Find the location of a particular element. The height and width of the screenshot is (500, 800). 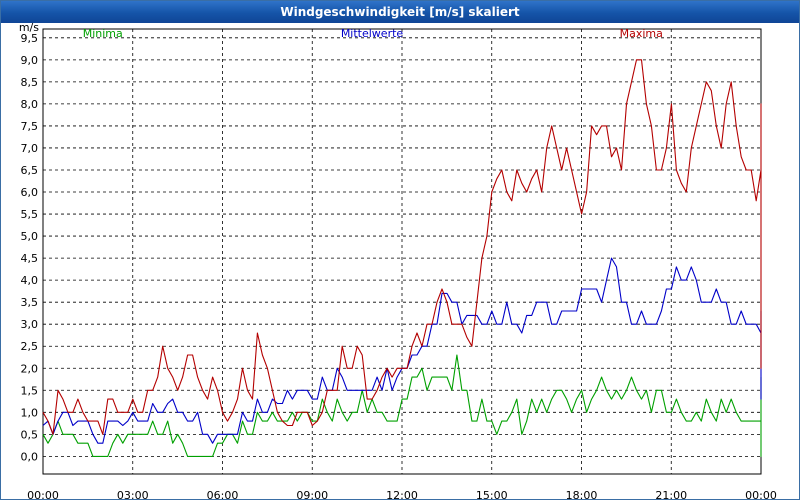

y-tick-label: 8,0 is located at coordinates (30, 104).